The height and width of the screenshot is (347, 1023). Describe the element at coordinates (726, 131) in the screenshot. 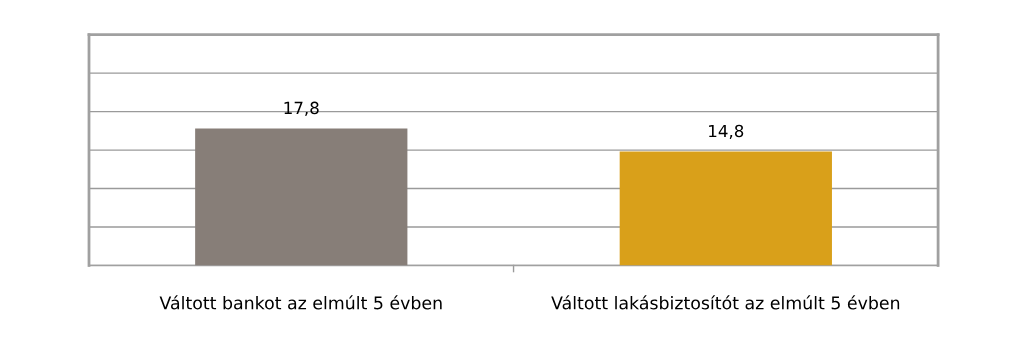

I see `data-label: 14,8` at that location.